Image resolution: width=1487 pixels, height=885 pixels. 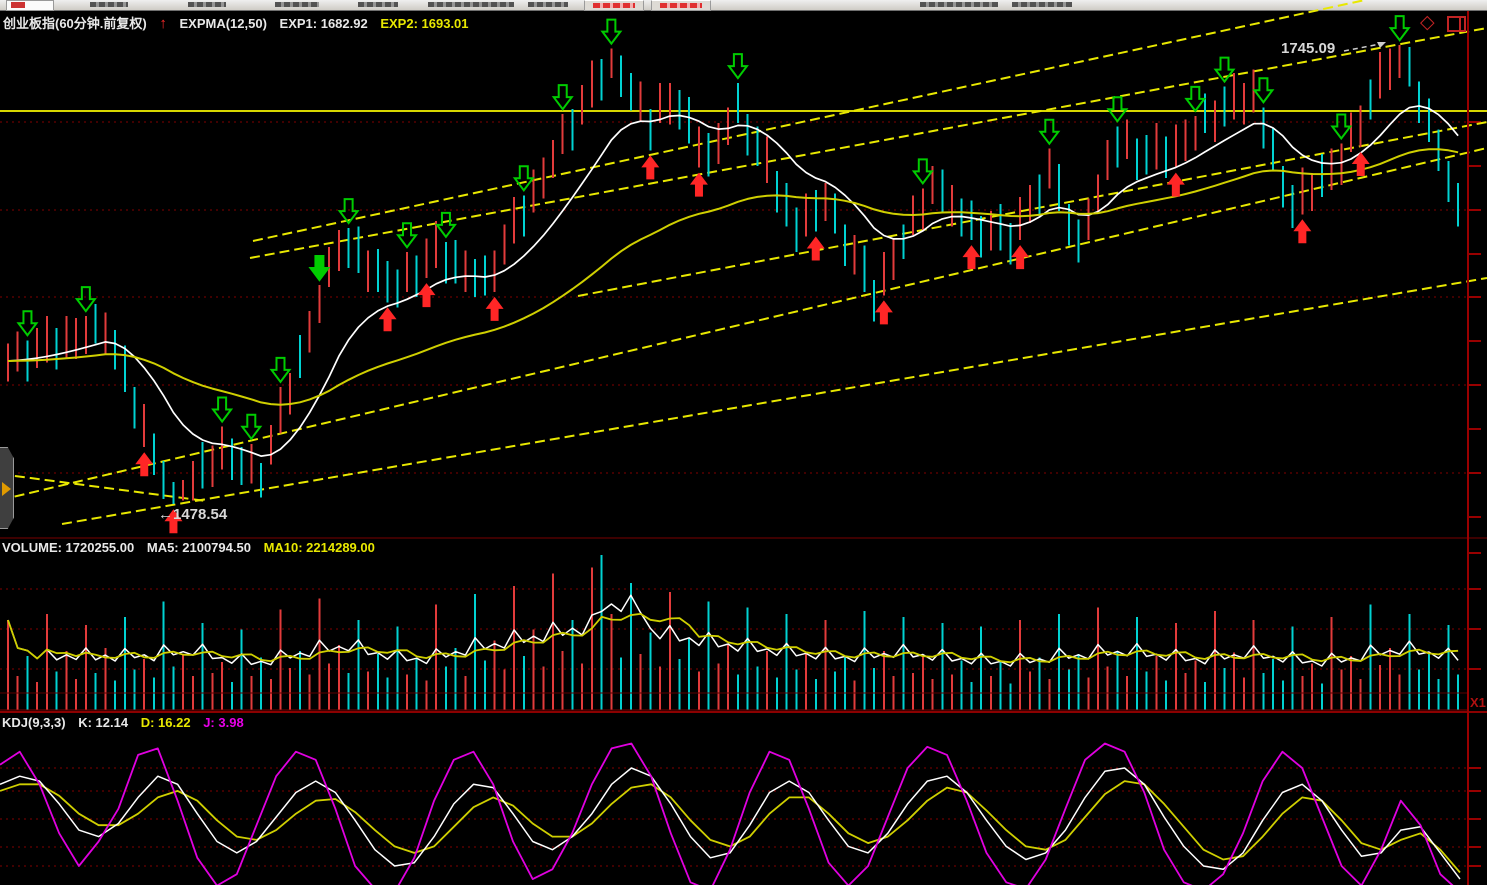 What do you see at coordinates (223, 722) in the screenshot?
I see `kdj-j-value: J: 3.98` at bounding box center [223, 722].